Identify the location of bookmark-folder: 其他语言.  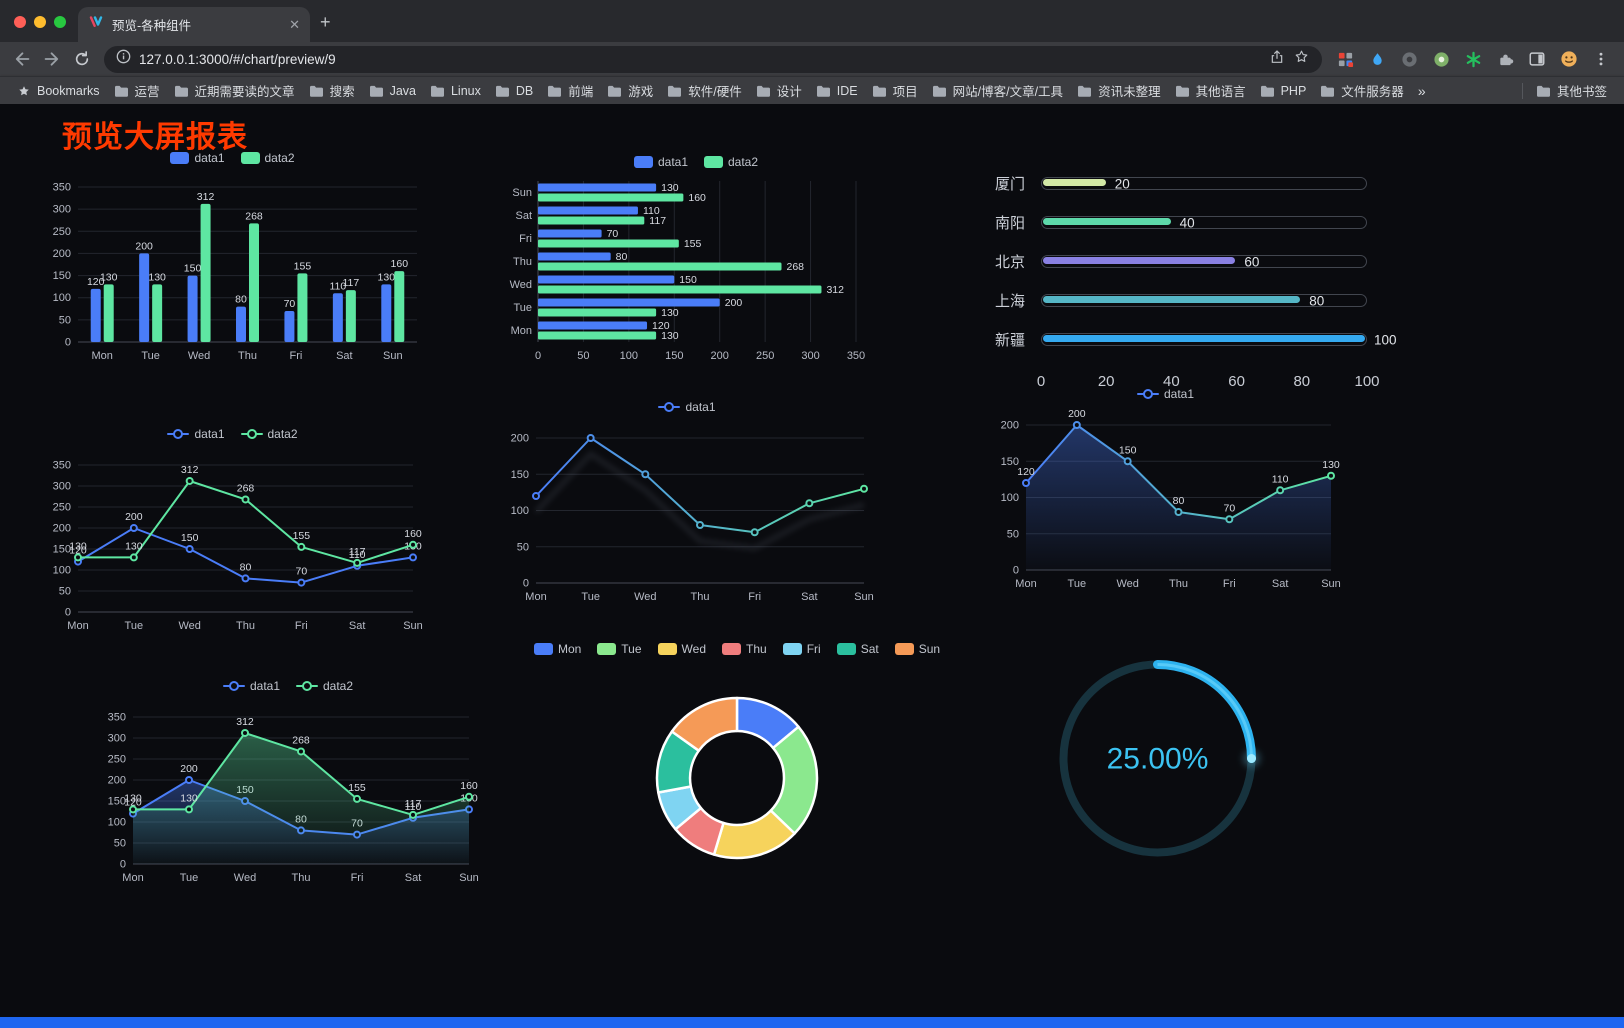
(1210, 90).